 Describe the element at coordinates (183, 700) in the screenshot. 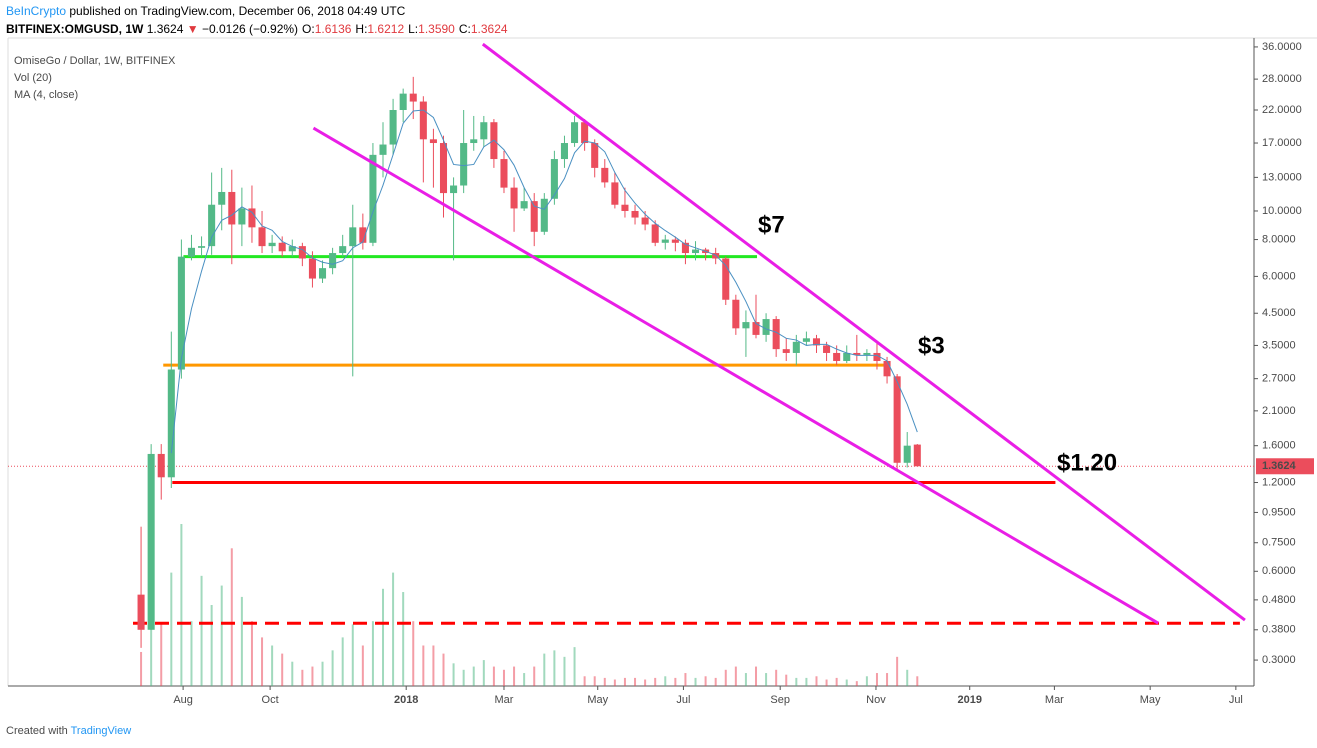

I see `x-tick-label: Aug` at that location.